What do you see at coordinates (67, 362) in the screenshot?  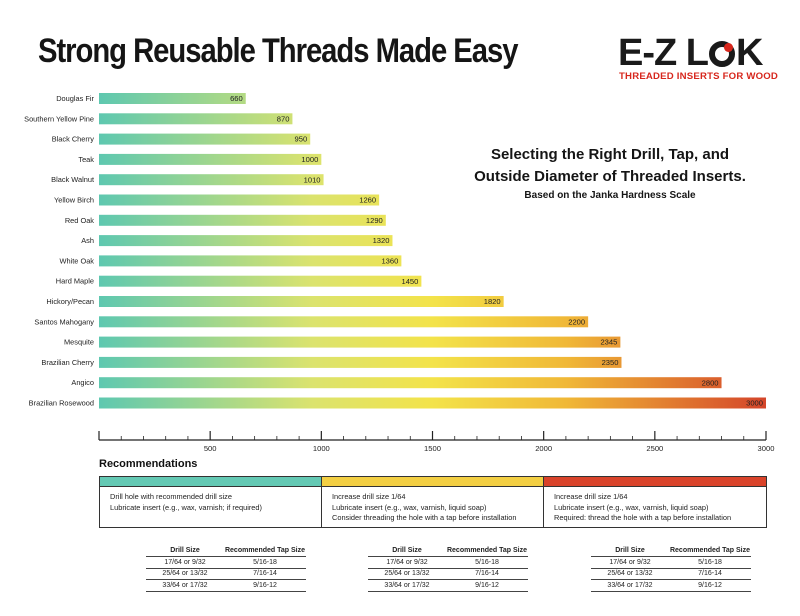 I see `category-label: Brazilian Cherry` at bounding box center [67, 362].